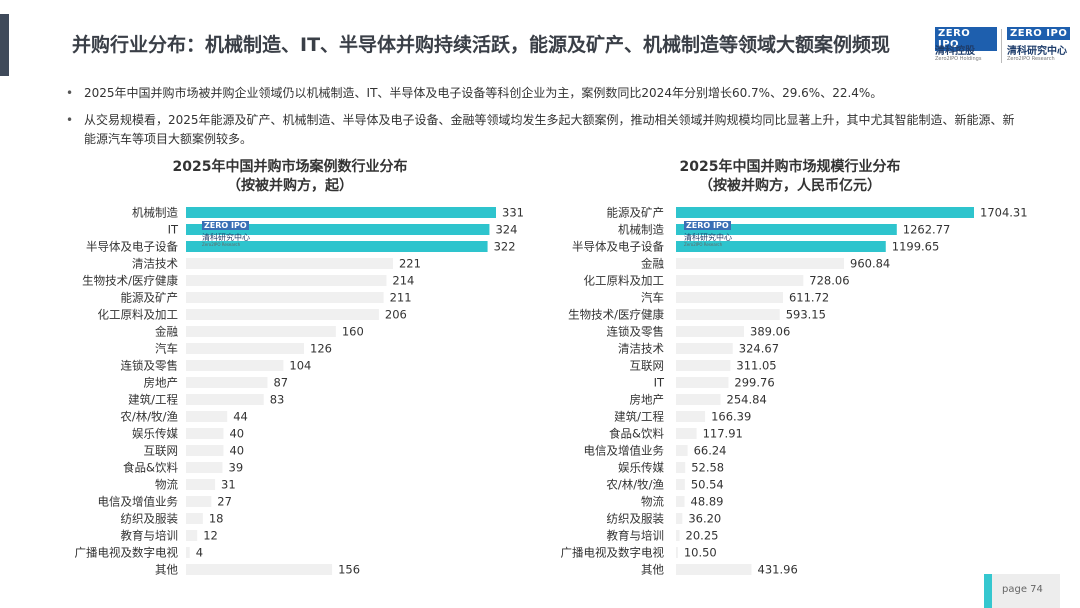 The height and width of the screenshot is (608, 1080). I want to click on value-label: 389.06, so click(770, 332).